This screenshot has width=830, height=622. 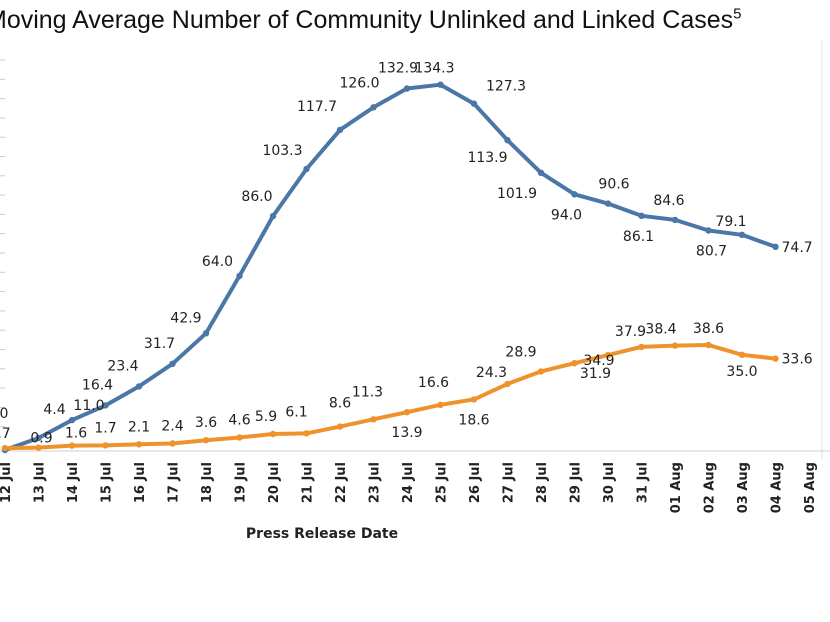 What do you see at coordinates (708, 329) in the screenshot?
I see `data-label: 38.6` at bounding box center [708, 329].